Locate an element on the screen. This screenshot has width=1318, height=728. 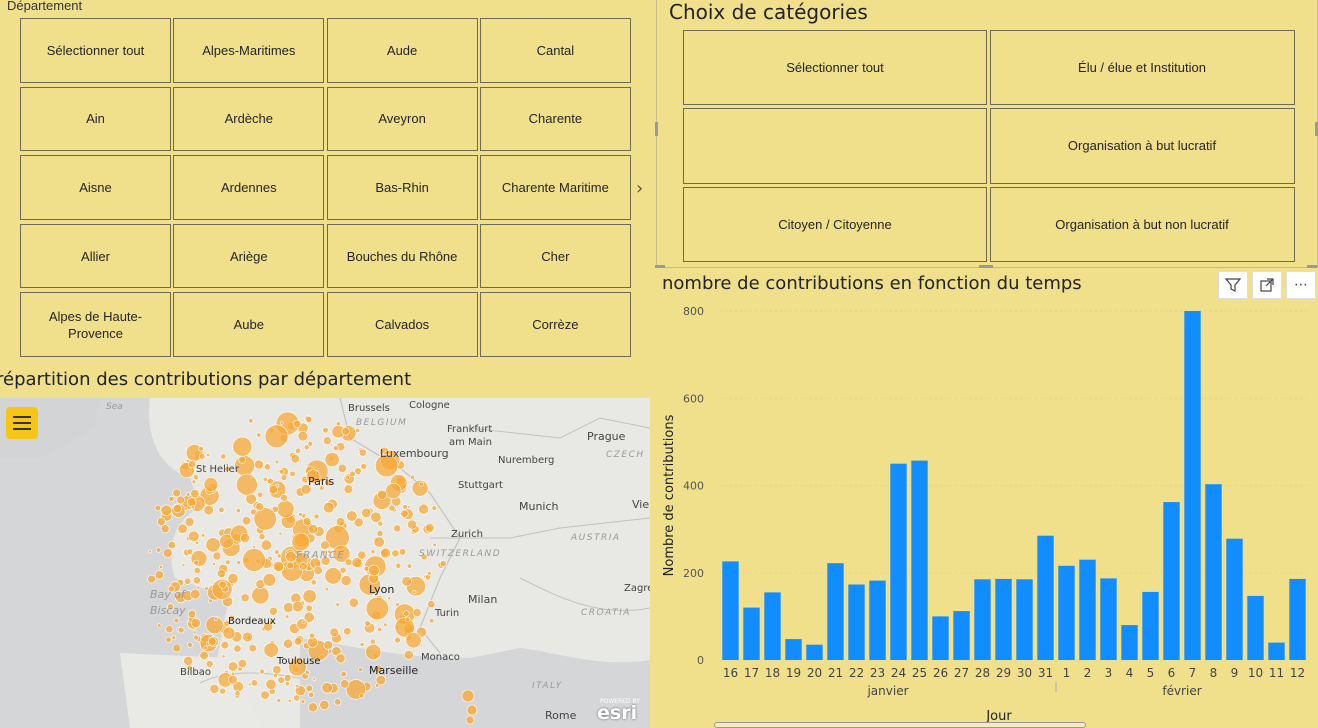
departement-tile: Ain is located at coordinates (95, 119).